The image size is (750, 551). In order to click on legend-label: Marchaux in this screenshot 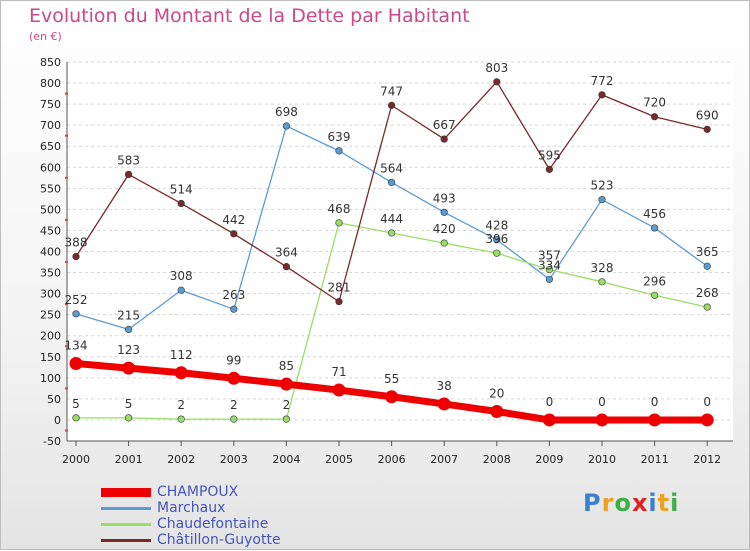, I will do `click(191, 508)`.